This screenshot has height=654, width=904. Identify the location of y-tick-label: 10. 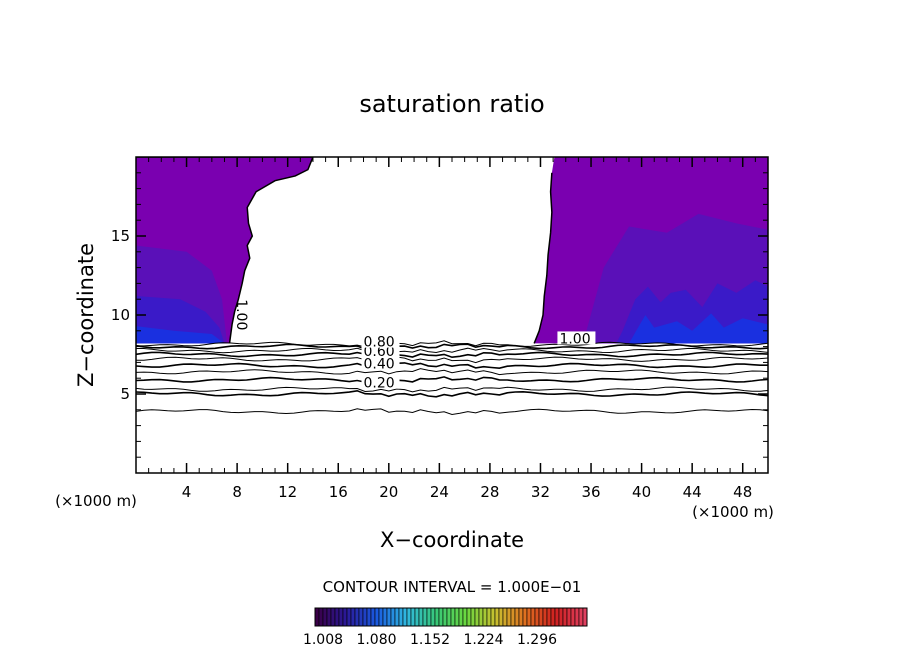
(120, 315).